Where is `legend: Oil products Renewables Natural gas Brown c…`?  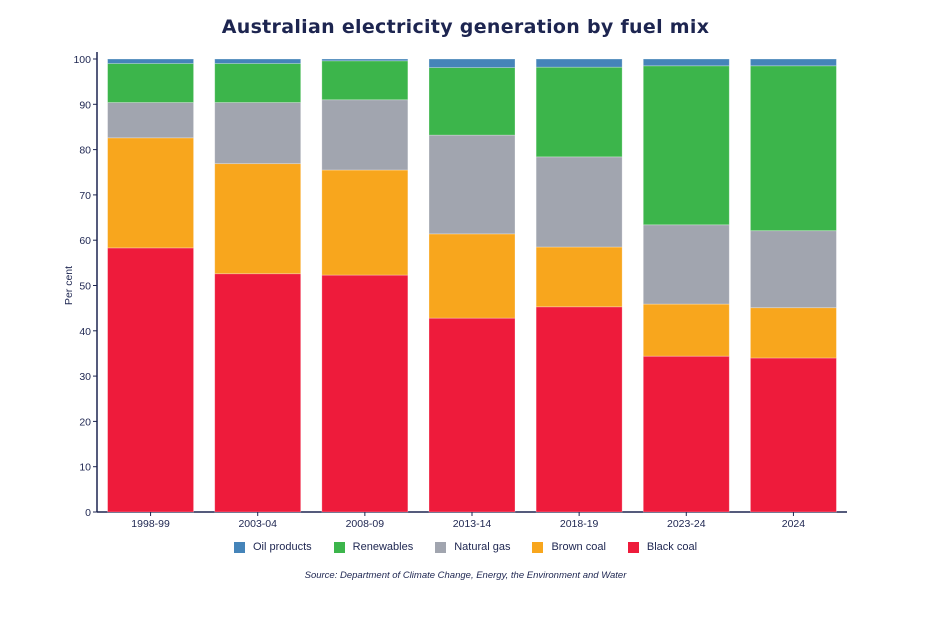 legend: Oil products Renewables Natural gas Brown c… is located at coordinates (465, 547).